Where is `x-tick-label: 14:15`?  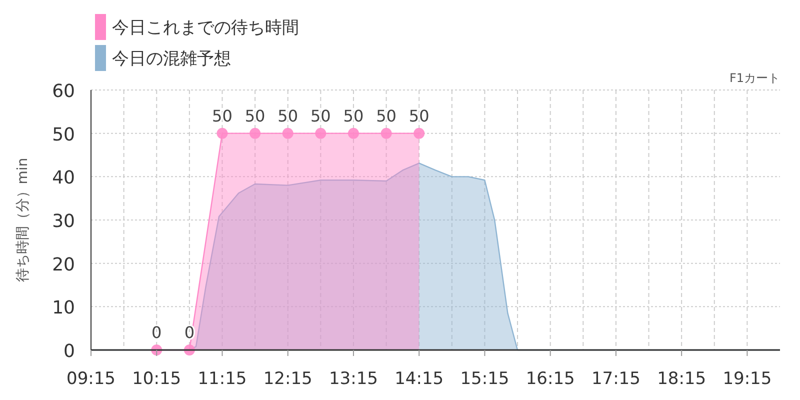 x-tick-label: 14:15 is located at coordinates (419, 379).